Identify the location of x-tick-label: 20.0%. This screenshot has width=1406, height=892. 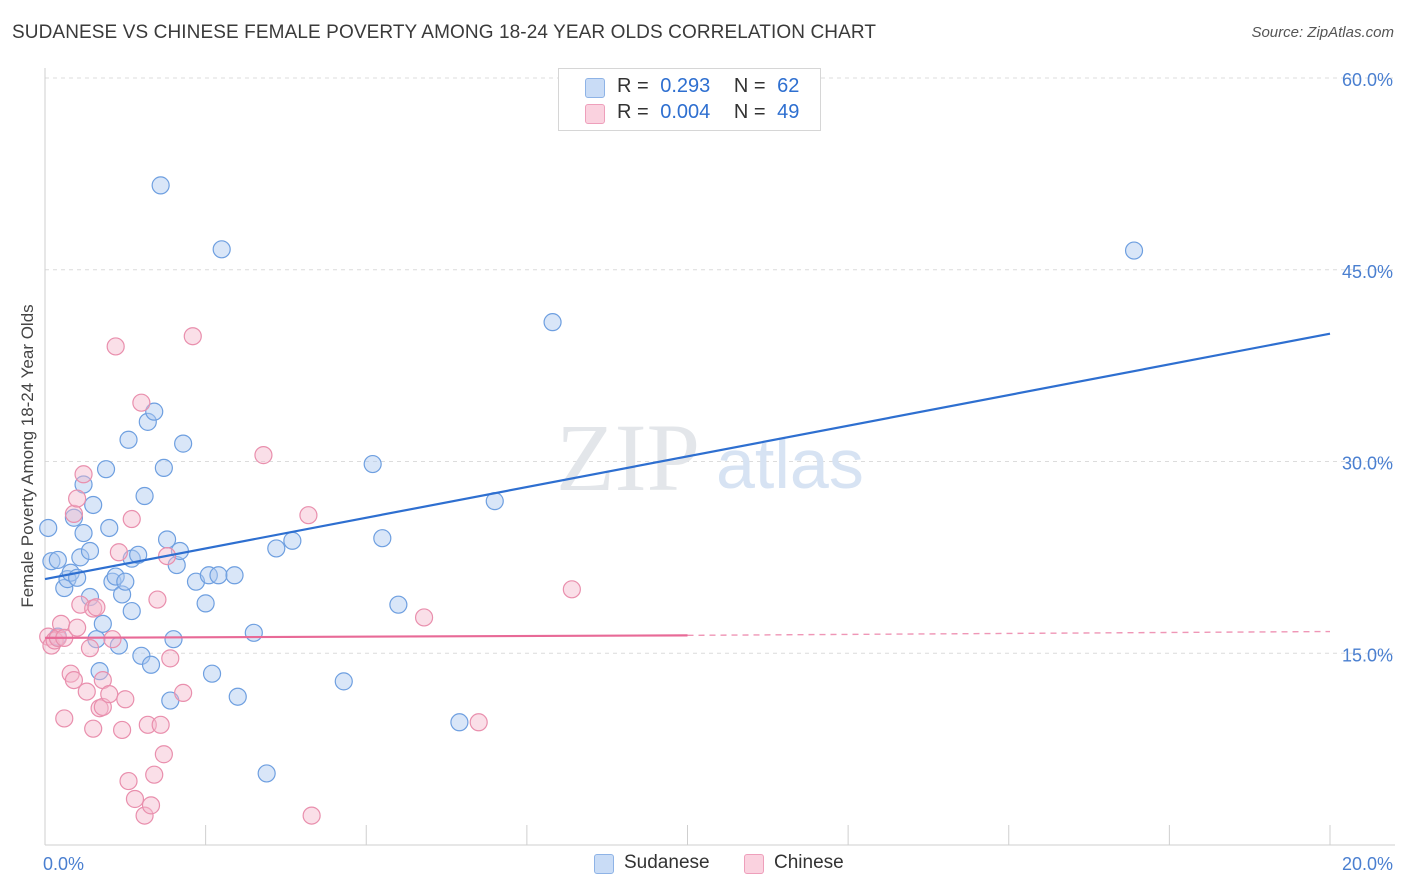
(1367, 864).